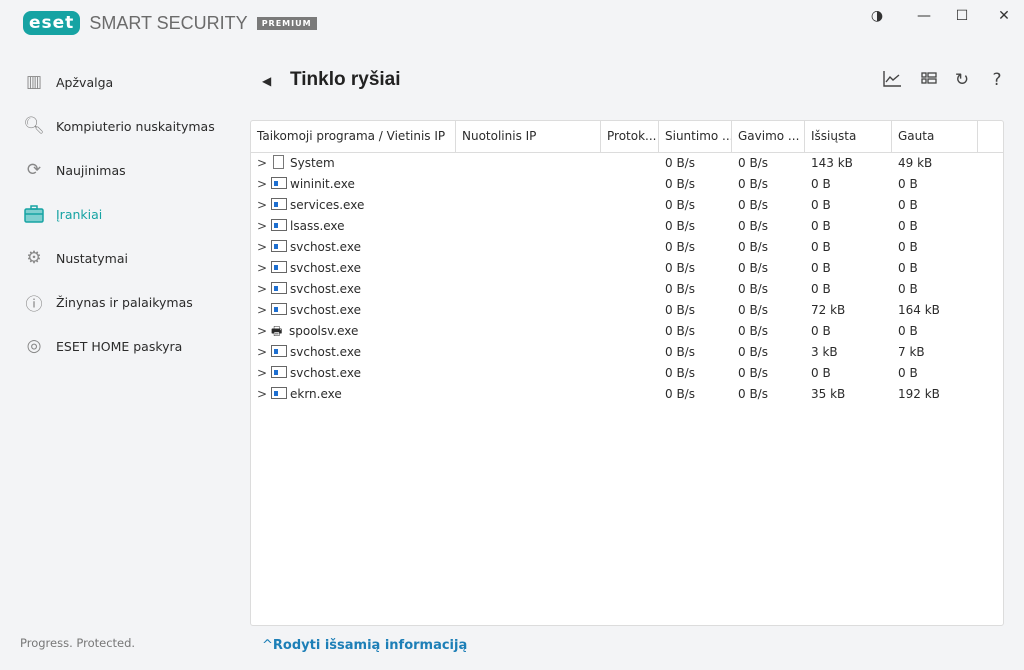 The width and height of the screenshot is (1024, 670). What do you see at coordinates (286, 23) in the screenshot?
I see `edition-badge: PREMIUM` at bounding box center [286, 23].